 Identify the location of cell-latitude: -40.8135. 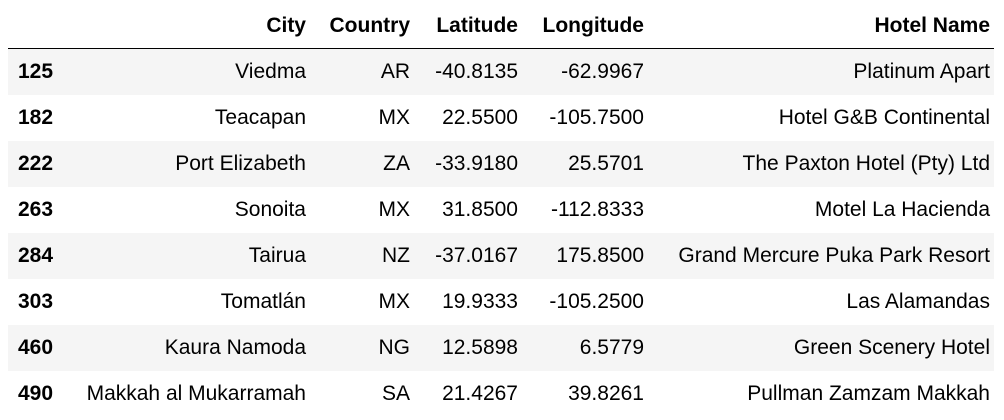
(476, 71).